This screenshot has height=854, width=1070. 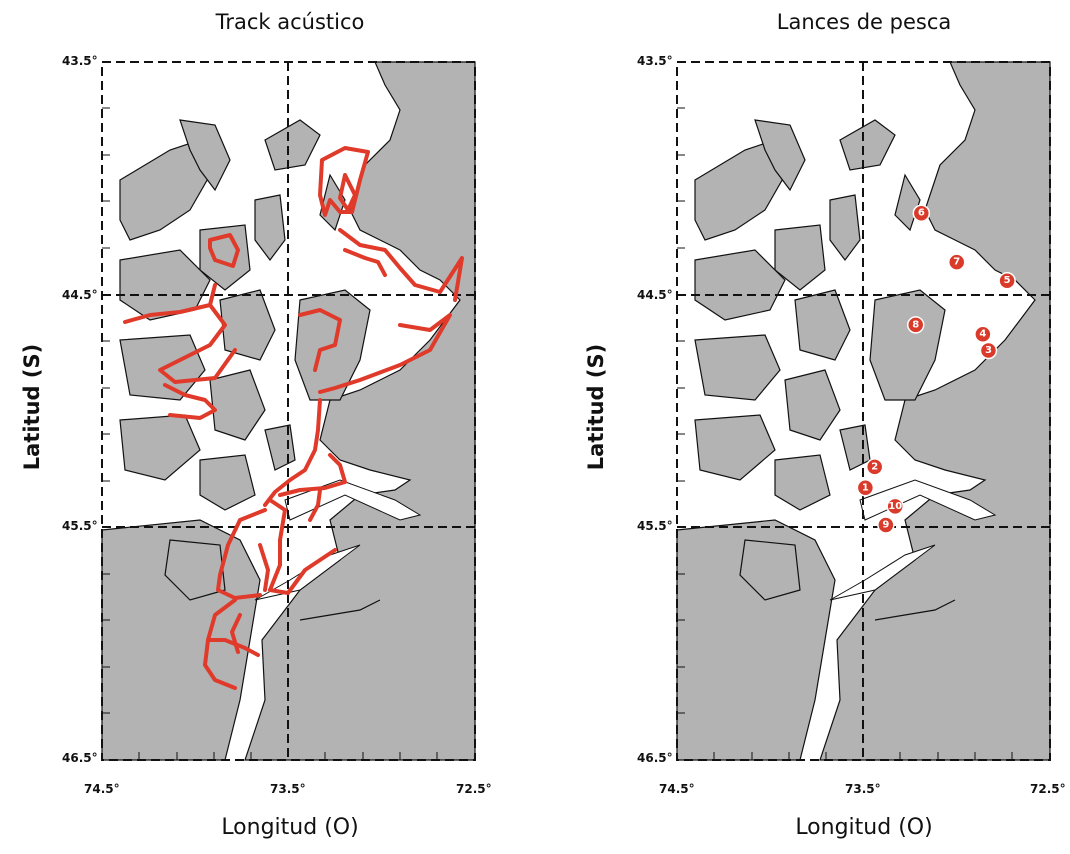 I want to click on haul-marker-label: 1, so click(x=865, y=487).